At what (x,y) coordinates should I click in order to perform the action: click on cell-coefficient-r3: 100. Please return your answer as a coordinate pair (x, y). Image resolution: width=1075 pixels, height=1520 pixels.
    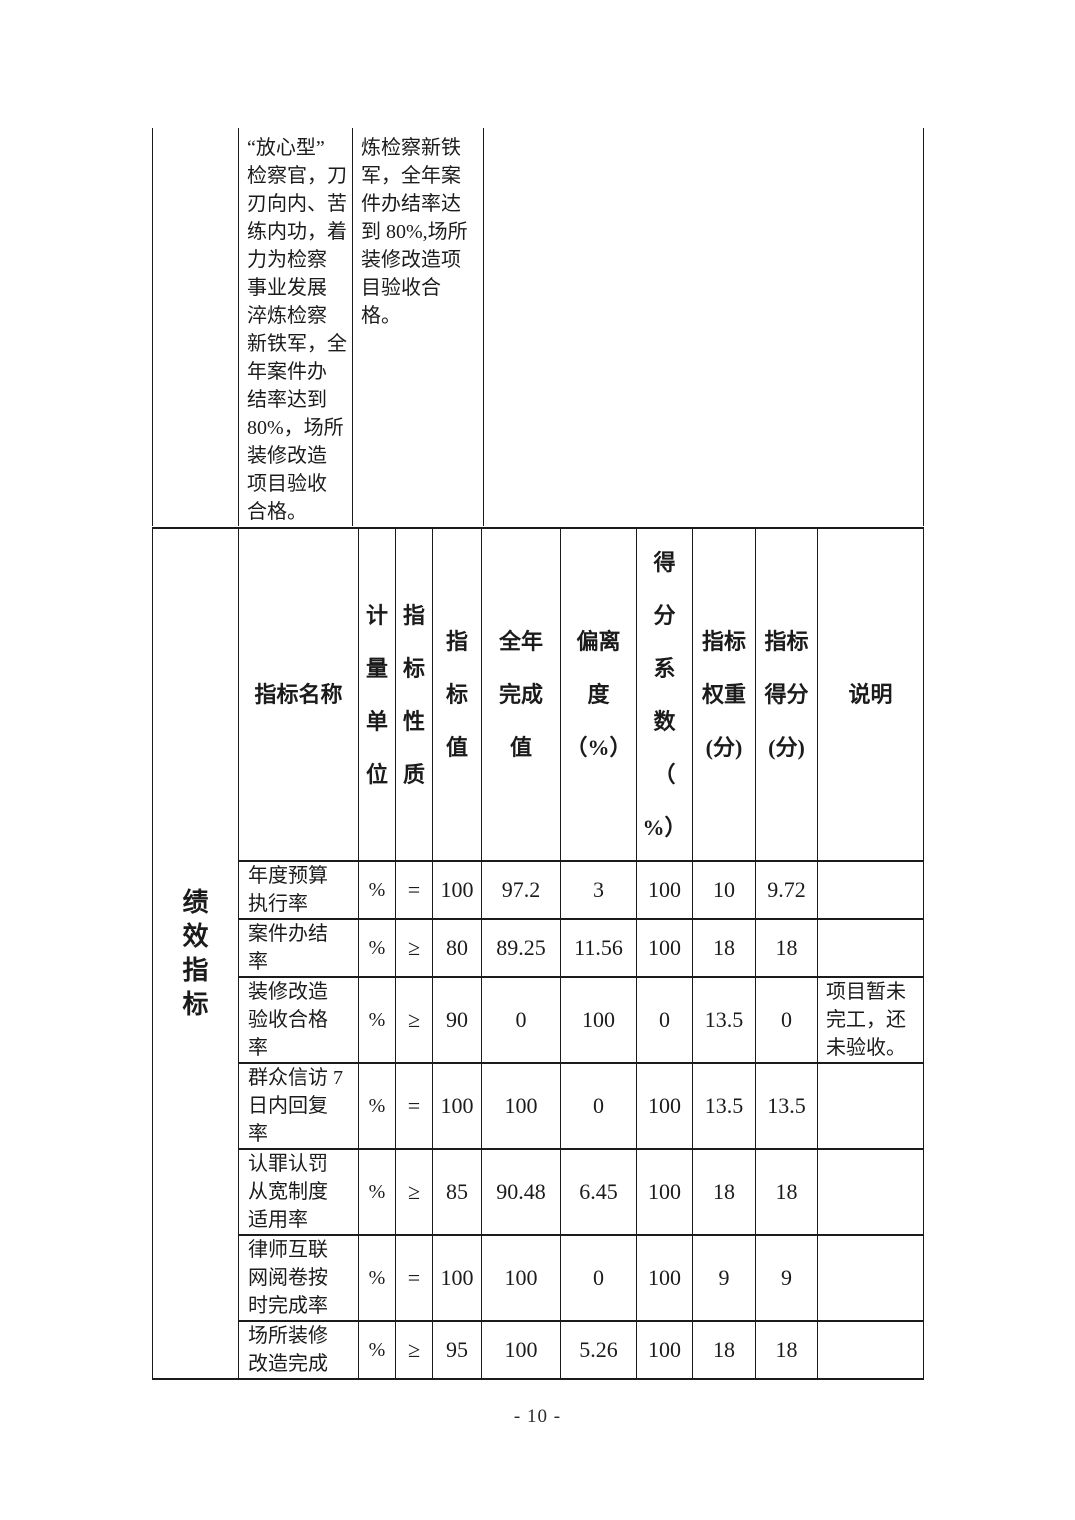
    Looking at the image, I should click on (664, 1106).